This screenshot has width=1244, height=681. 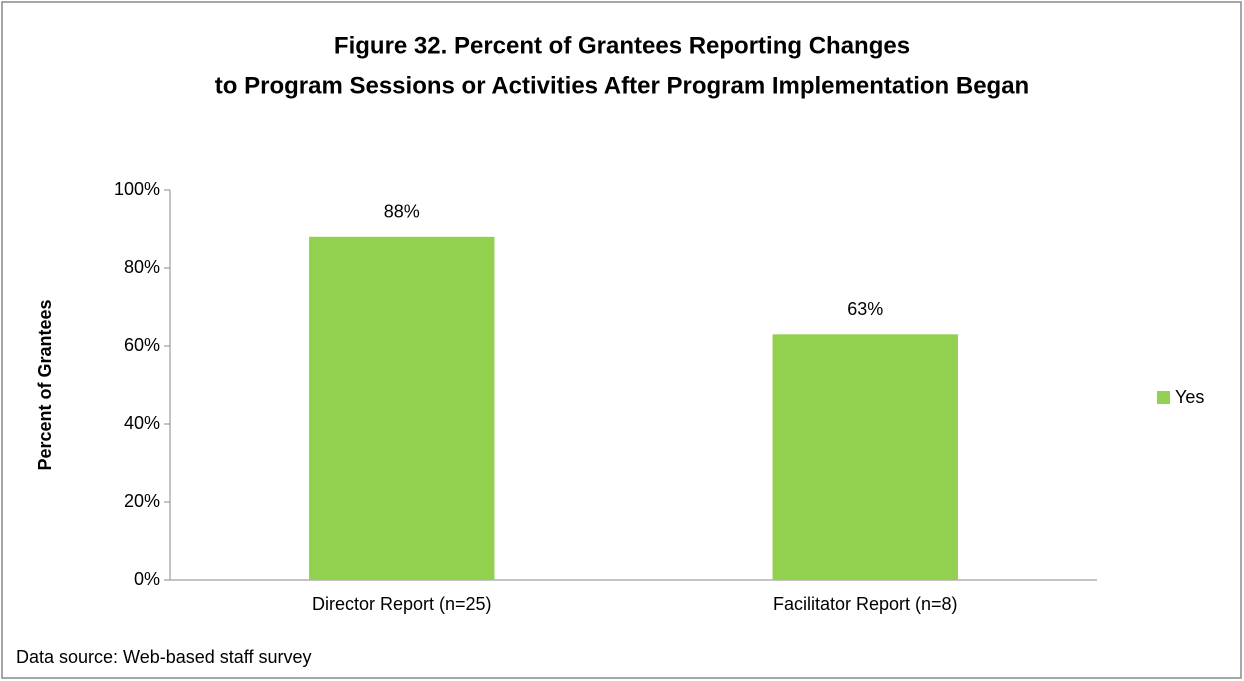 I want to click on y-axis-label: Percent of Grantees, so click(x=45, y=384).